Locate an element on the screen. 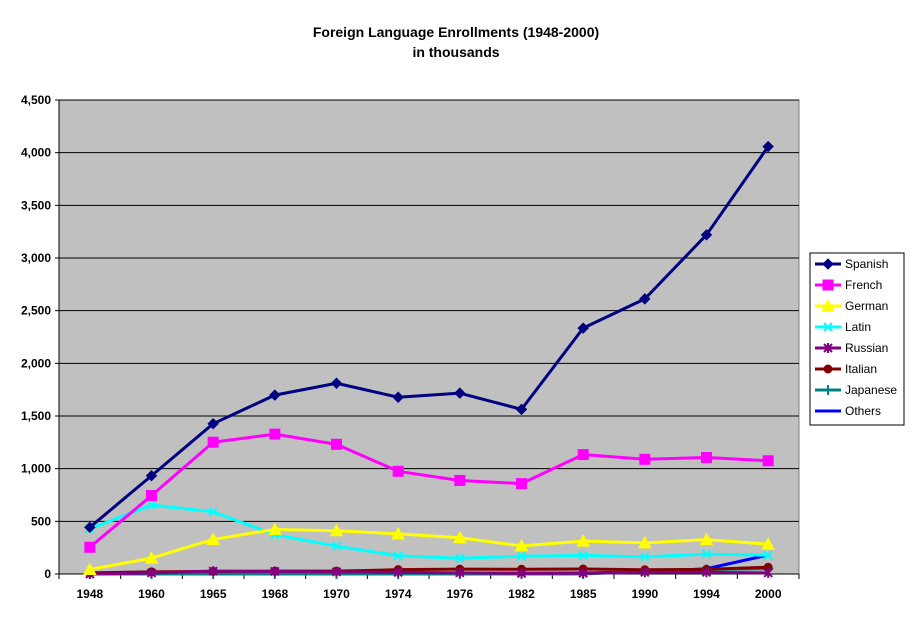 This screenshot has width=913, height=621. legend-item-russian: Russian is located at coordinates (851, 348).